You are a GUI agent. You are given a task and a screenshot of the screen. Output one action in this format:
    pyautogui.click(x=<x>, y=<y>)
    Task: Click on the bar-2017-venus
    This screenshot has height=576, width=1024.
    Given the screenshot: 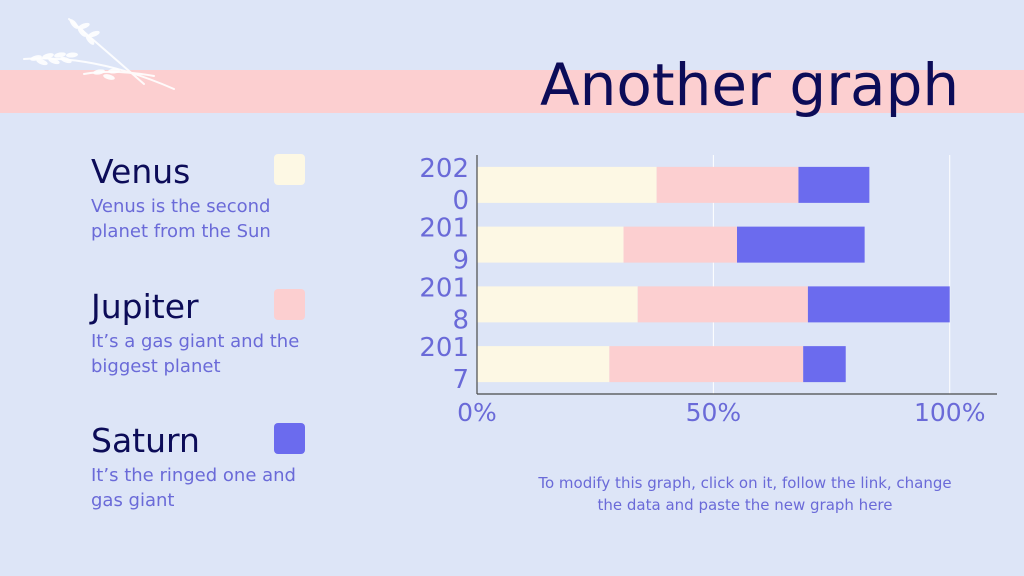 What is the action you would take?
    pyautogui.click(x=543, y=364)
    